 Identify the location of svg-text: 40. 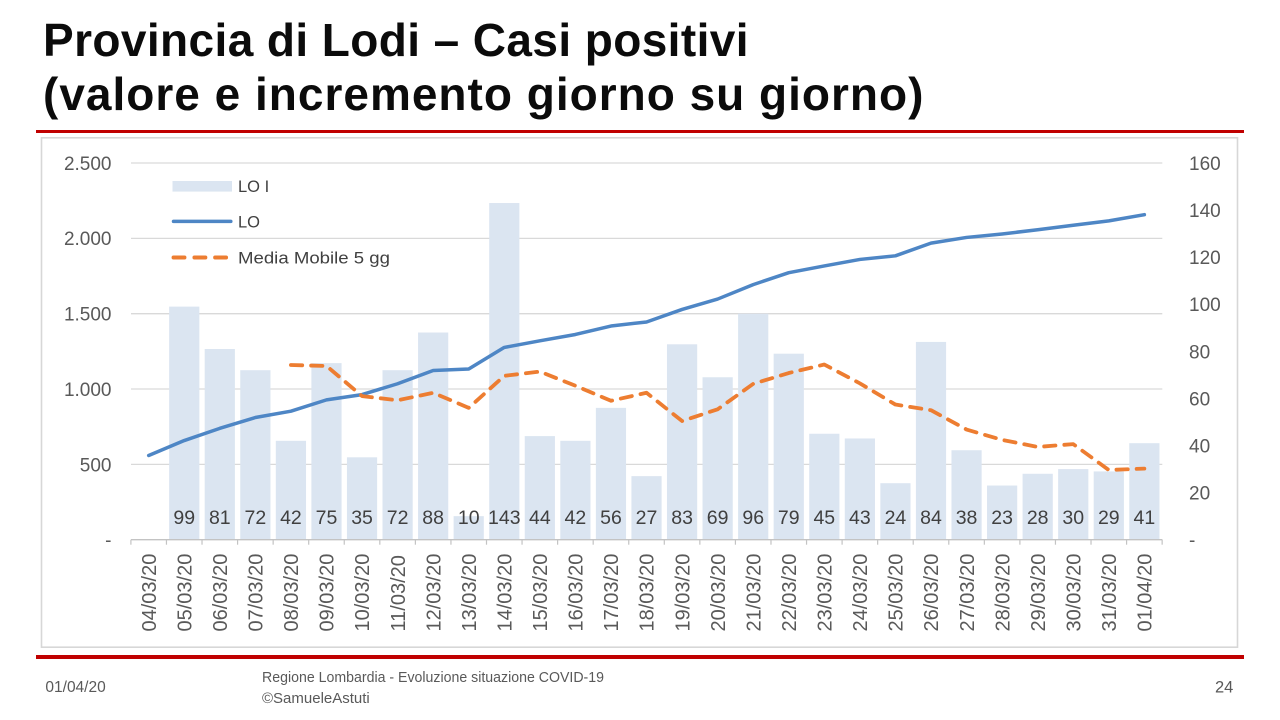
(1199, 446).